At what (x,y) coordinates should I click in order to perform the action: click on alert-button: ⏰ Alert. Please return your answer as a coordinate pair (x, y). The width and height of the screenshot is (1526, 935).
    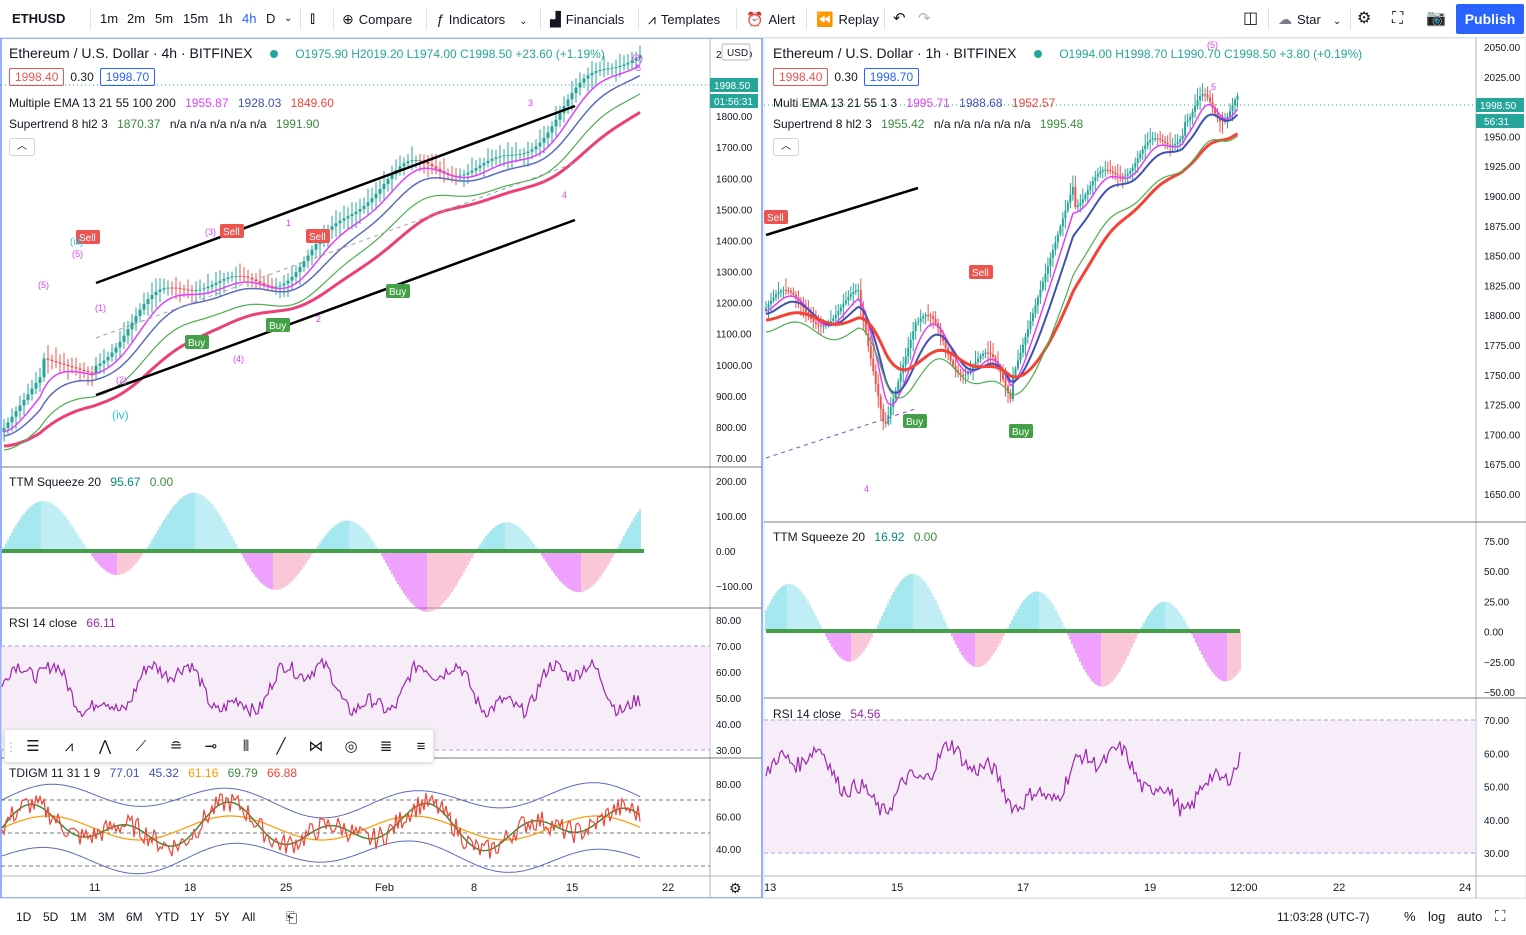
    Looking at the image, I should click on (770, 19).